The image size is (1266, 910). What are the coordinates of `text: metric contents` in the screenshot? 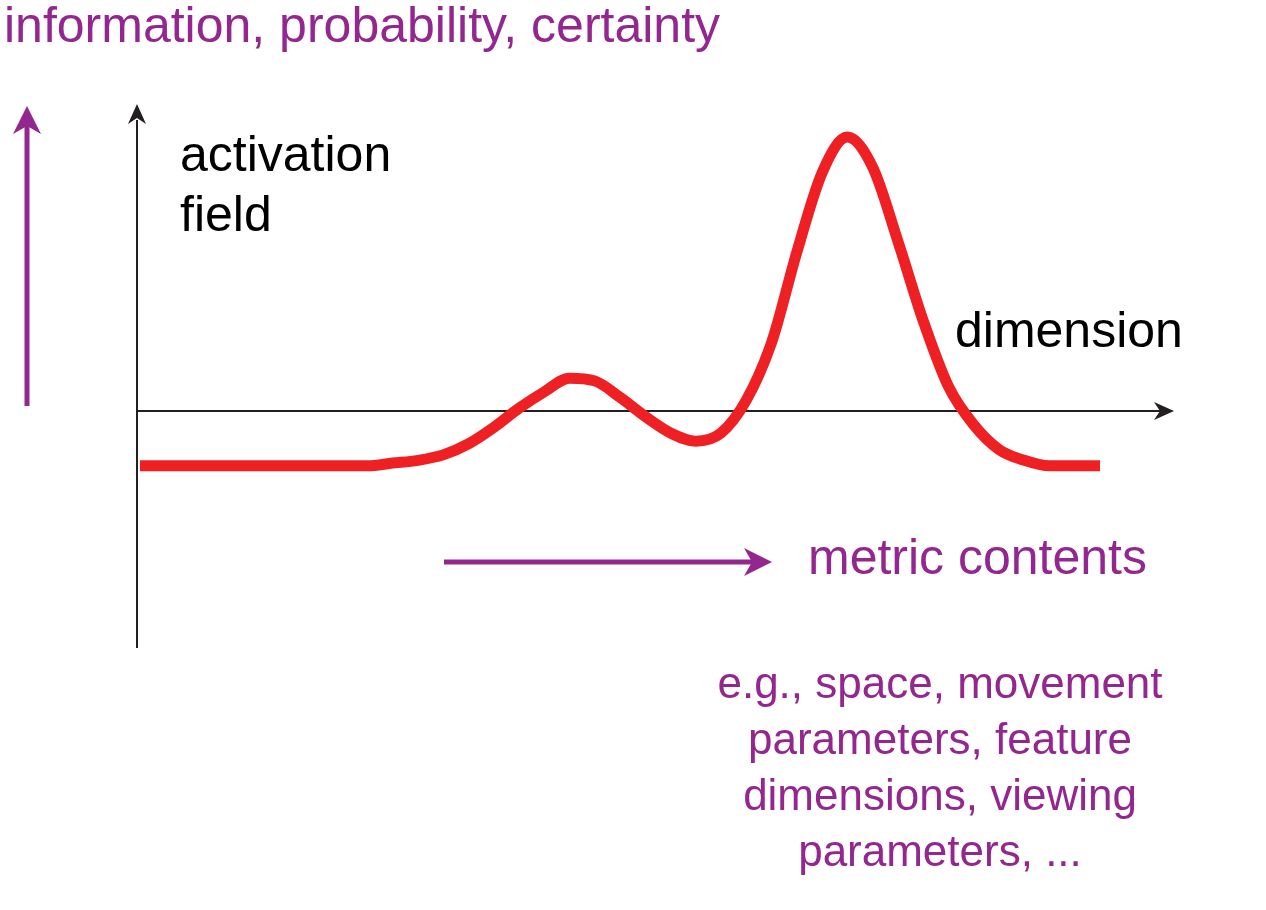 It's located at (978, 557).